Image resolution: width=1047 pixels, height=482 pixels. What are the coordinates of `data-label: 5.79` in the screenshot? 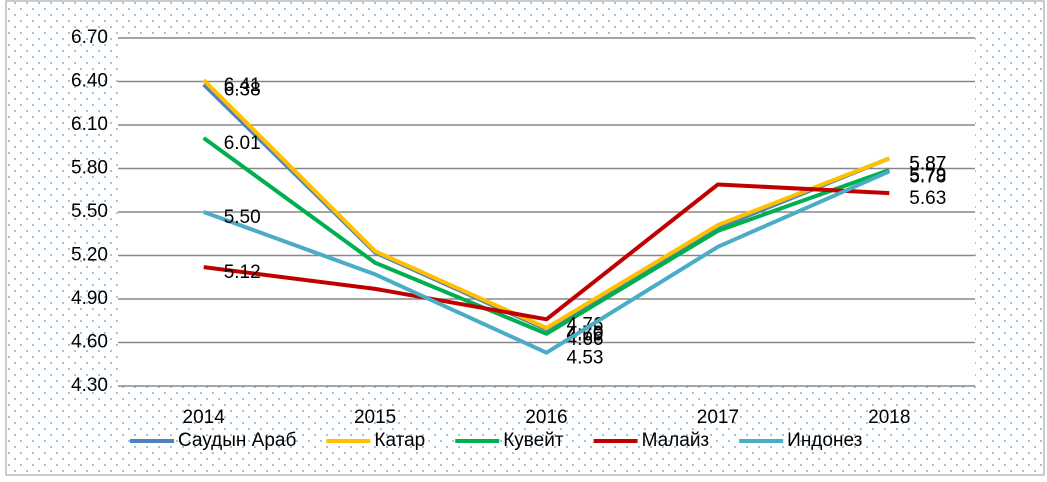 It's located at (927, 175).